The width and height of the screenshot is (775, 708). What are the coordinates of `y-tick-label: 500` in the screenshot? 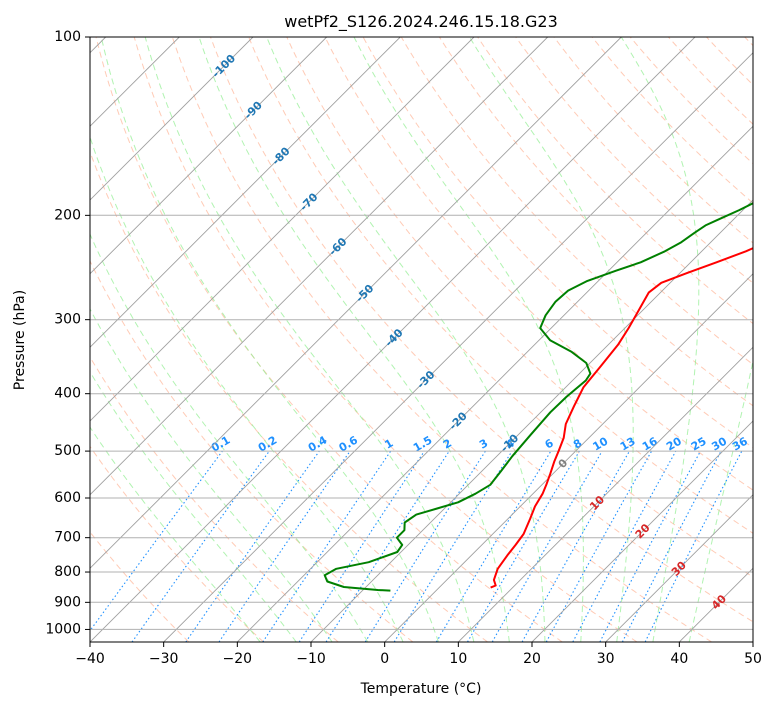 It's located at (67, 451).